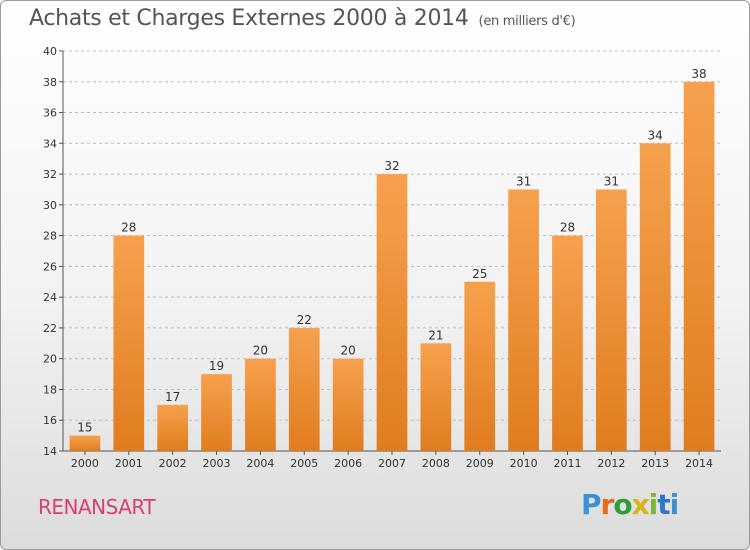 This screenshot has height=550, width=750. What do you see at coordinates (304, 389) in the screenshot?
I see `bar-2005` at bounding box center [304, 389].